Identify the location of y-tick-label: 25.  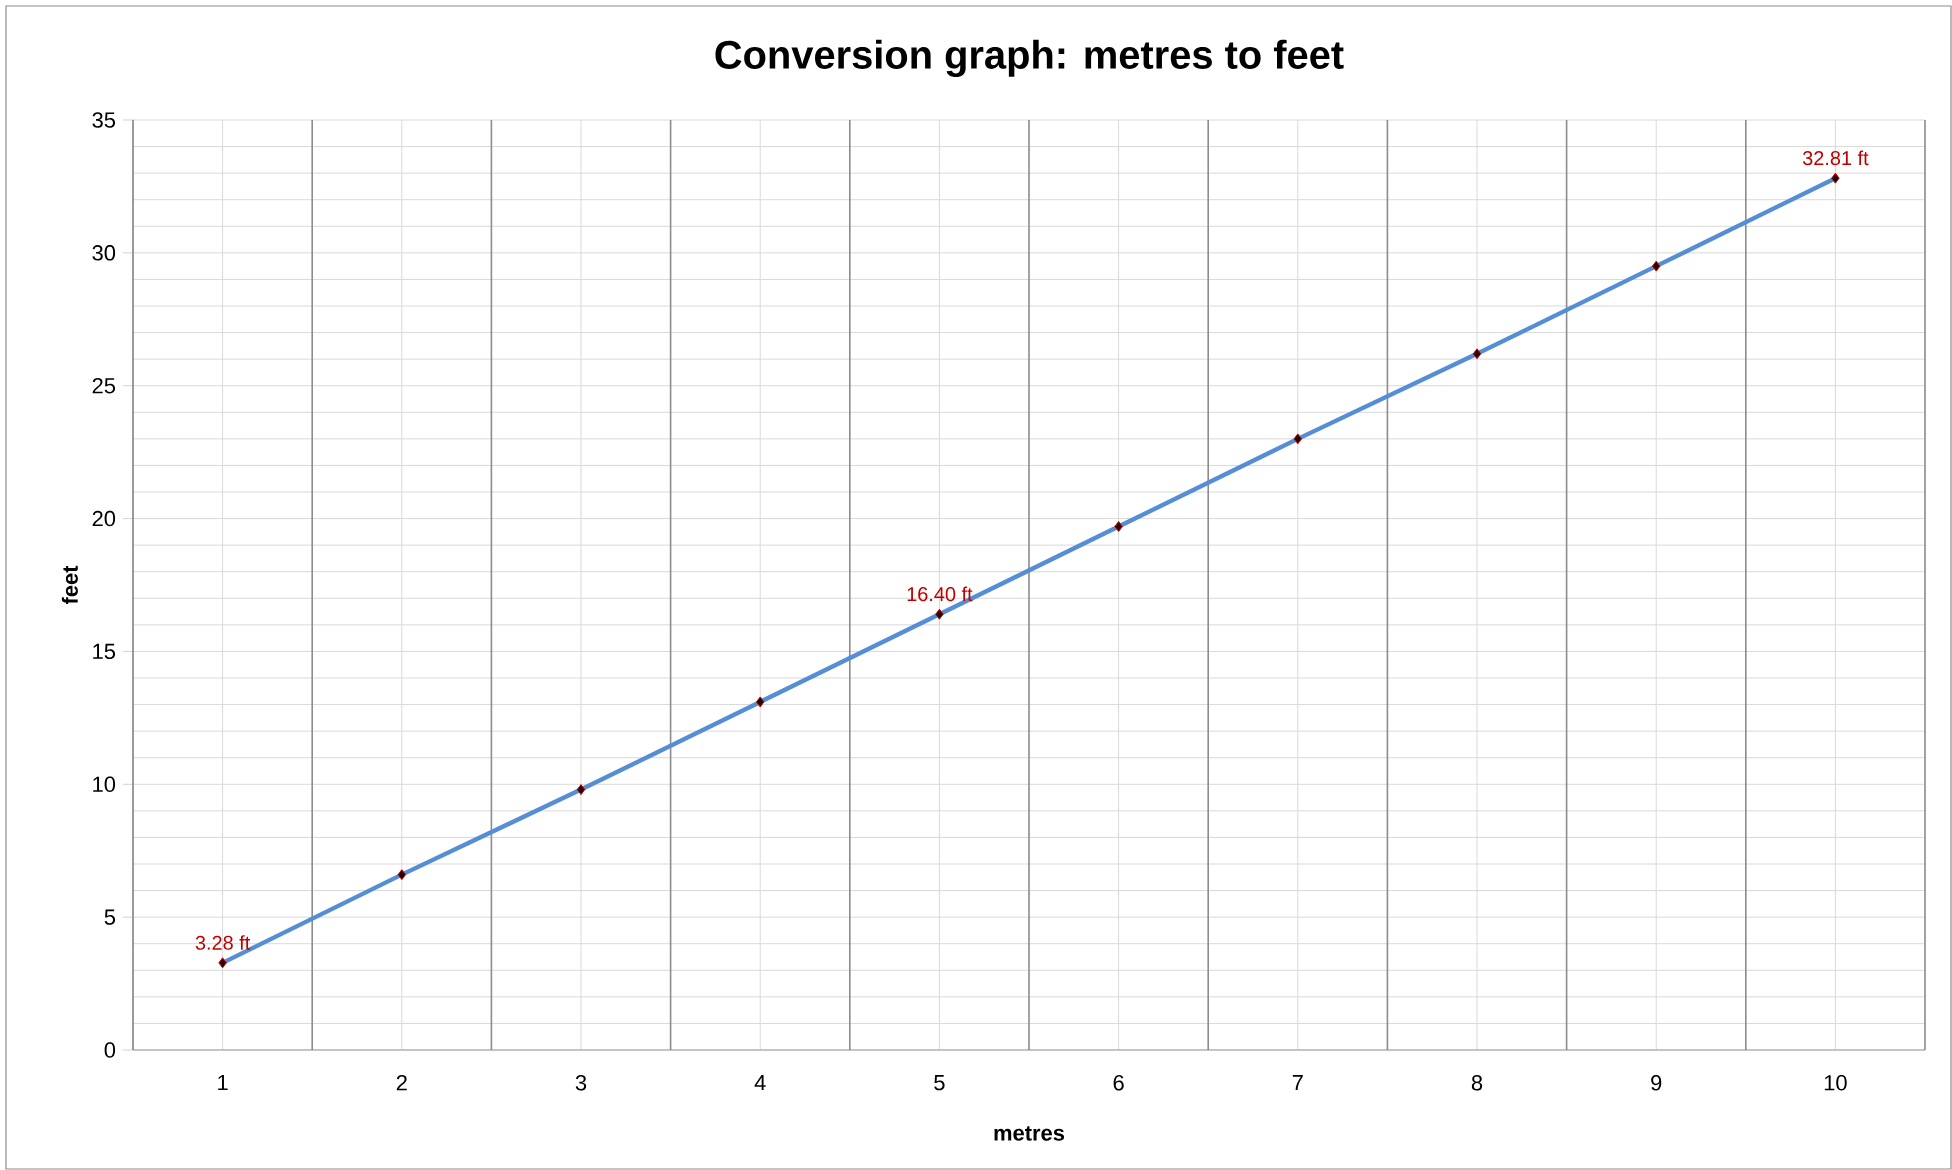
(104, 385).